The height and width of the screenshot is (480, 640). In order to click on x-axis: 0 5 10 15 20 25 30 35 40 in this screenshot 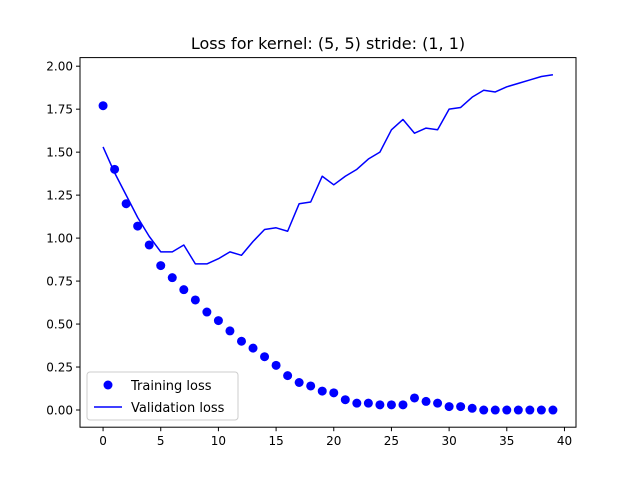, I will do `click(335, 437)`.